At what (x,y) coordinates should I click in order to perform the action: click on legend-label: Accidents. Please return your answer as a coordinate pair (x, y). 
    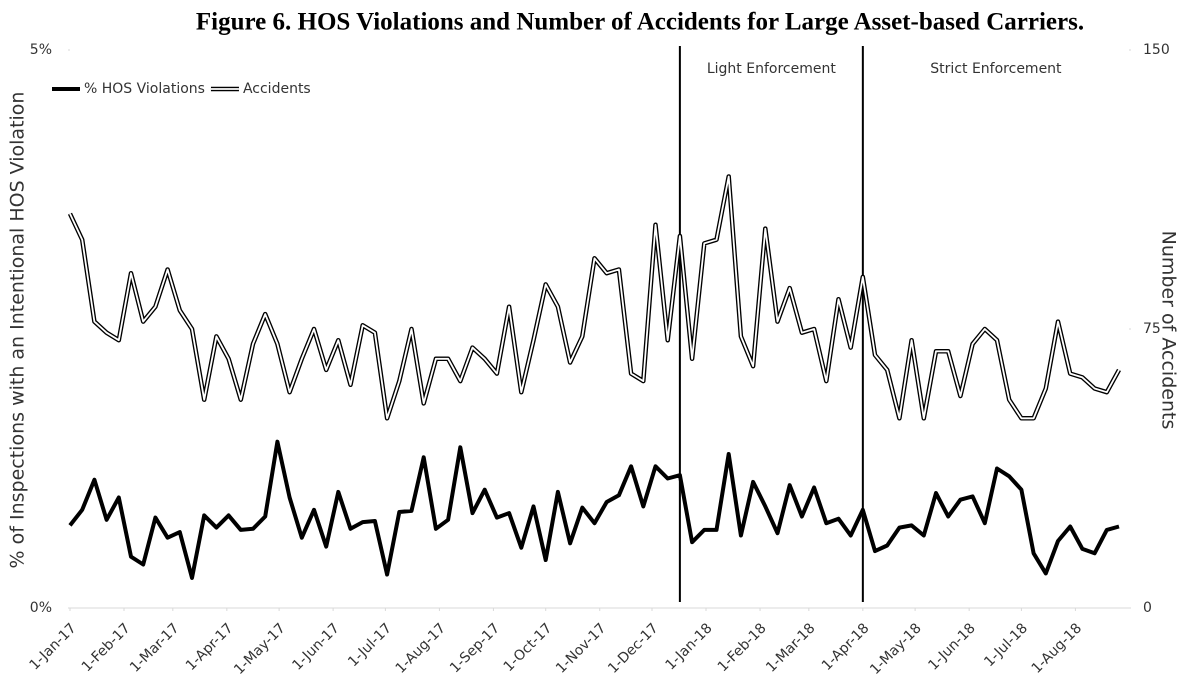
    Looking at the image, I should click on (277, 89).